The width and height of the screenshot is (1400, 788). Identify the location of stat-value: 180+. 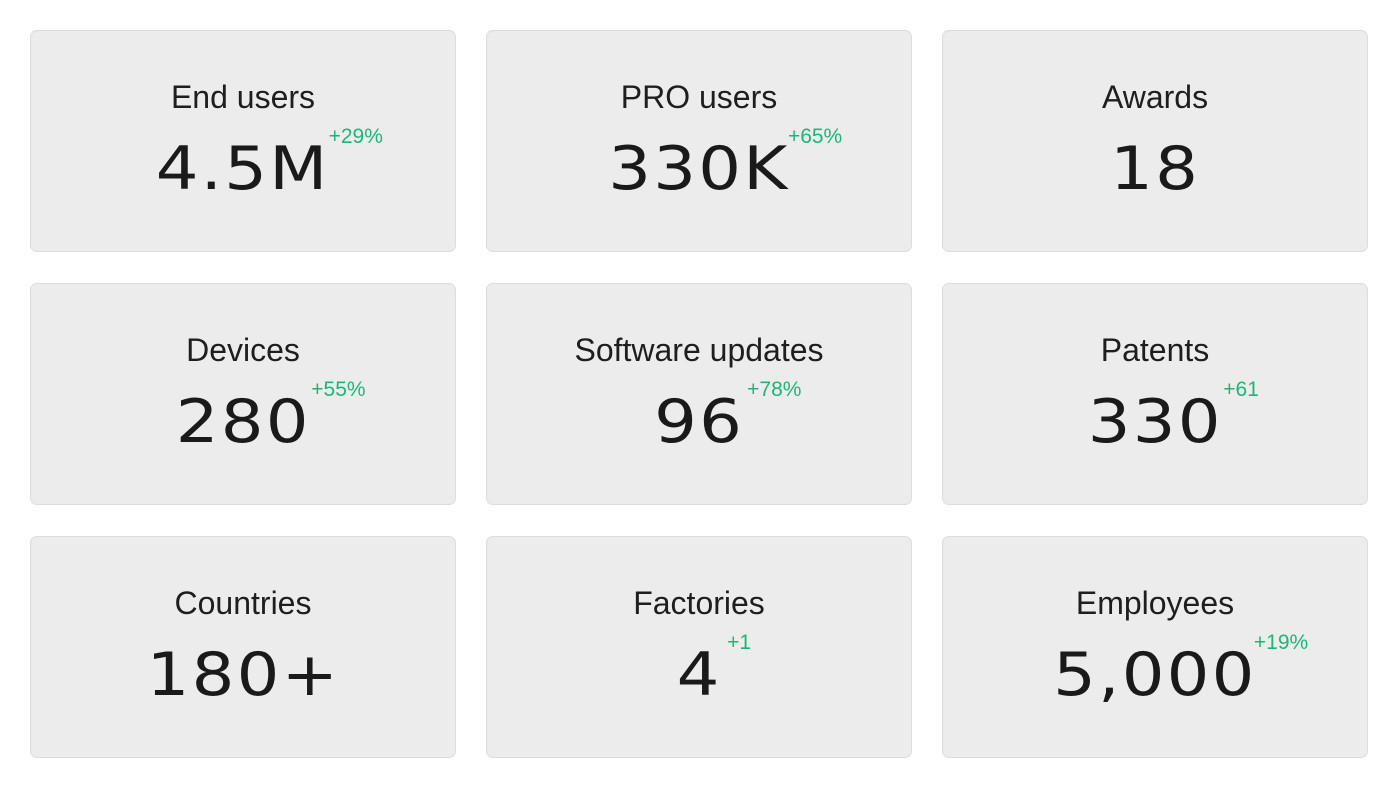
(243, 675).